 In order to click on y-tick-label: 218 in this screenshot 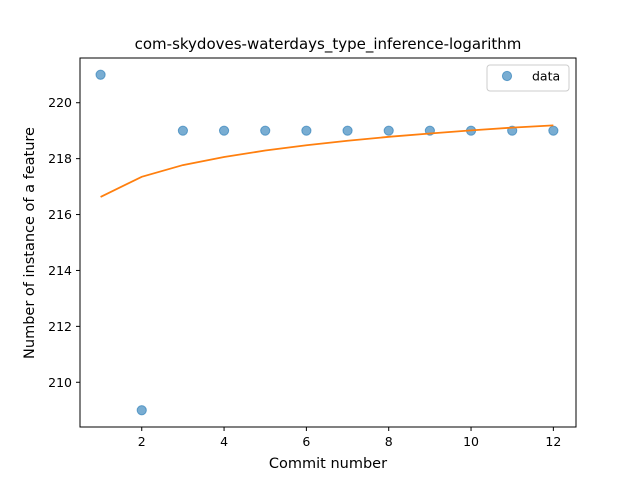, I will do `click(60, 158)`.